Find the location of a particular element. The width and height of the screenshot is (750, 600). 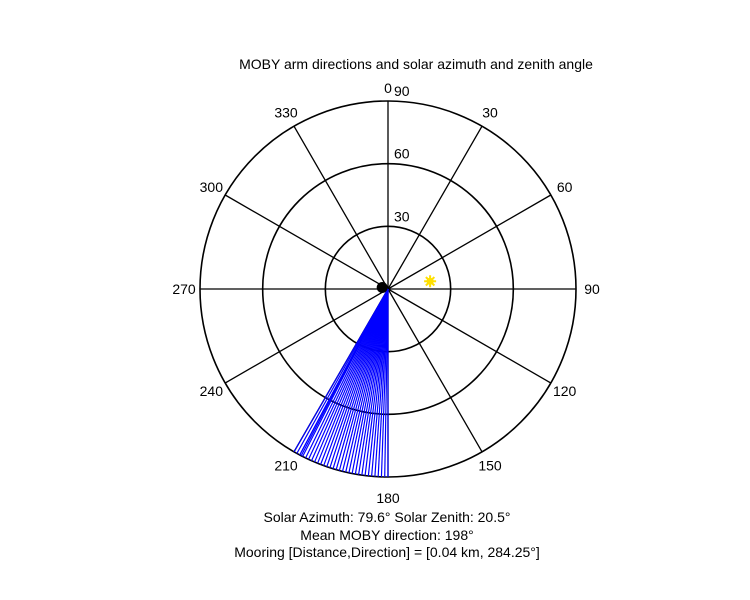

angle-tick-label: 300 is located at coordinates (212, 187).